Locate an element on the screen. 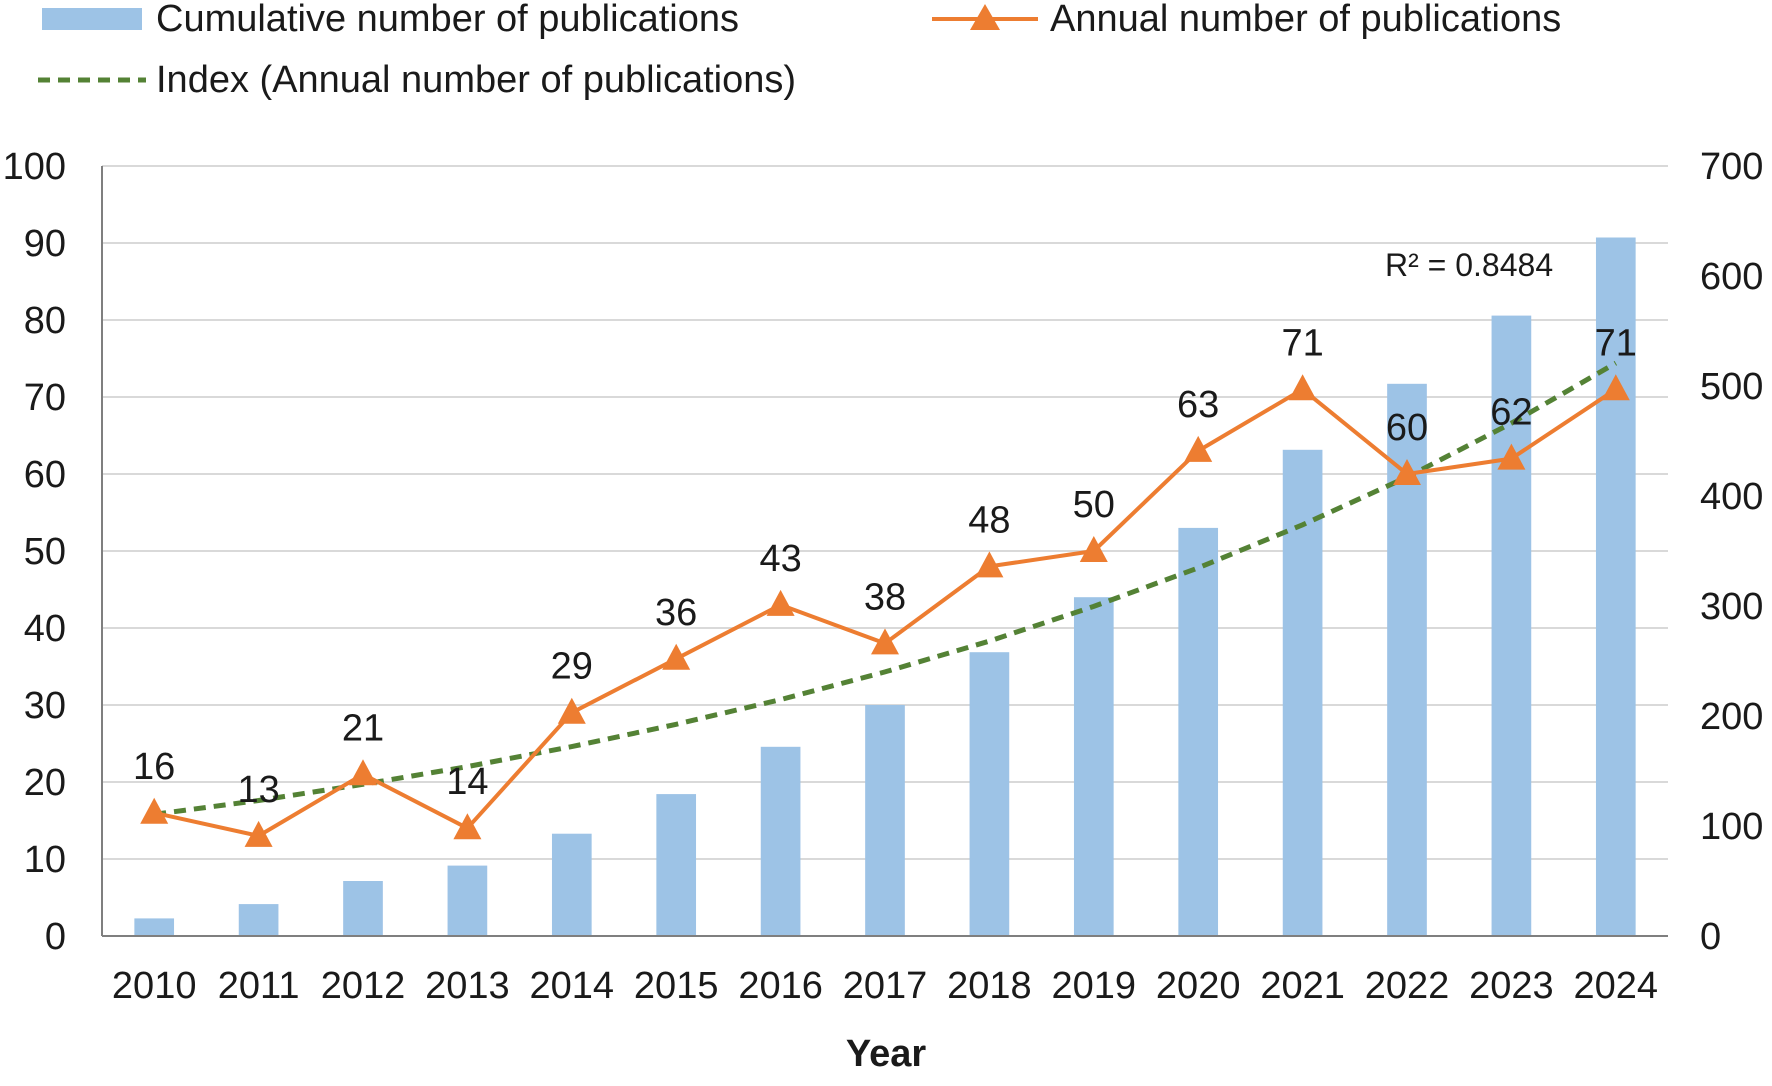 This screenshot has height=1086, width=1772. data-label-annual: 36 is located at coordinates (676, 613).